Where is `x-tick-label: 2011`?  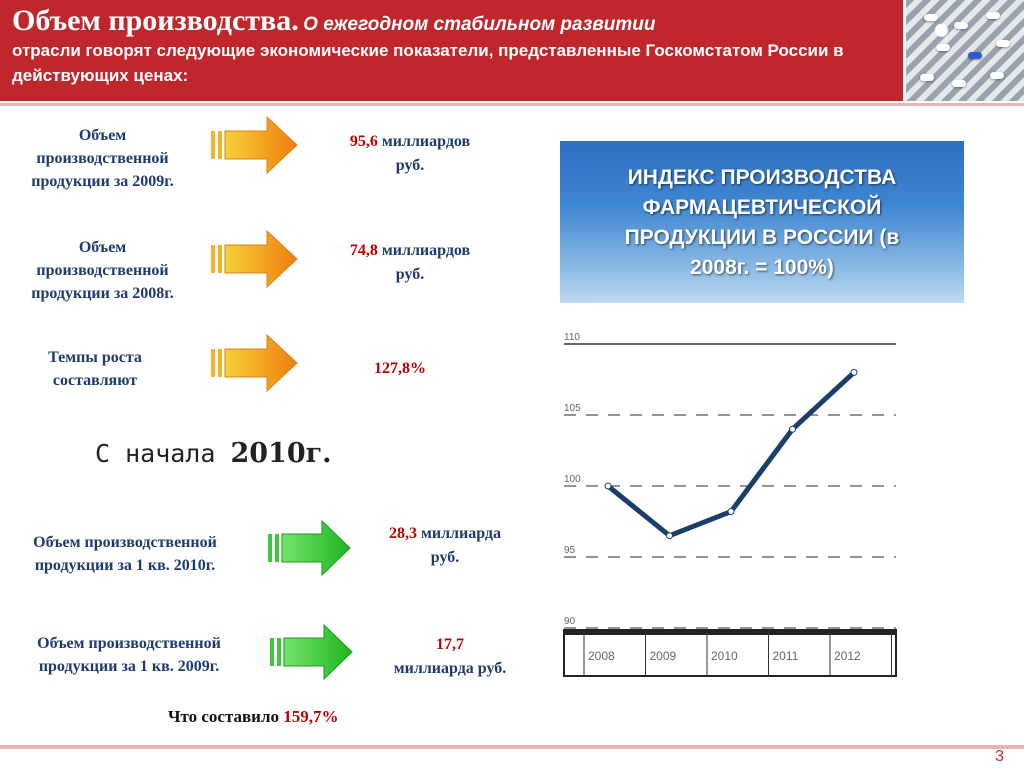 x-tick-label: 2011 is located at coordinates (786, 656).